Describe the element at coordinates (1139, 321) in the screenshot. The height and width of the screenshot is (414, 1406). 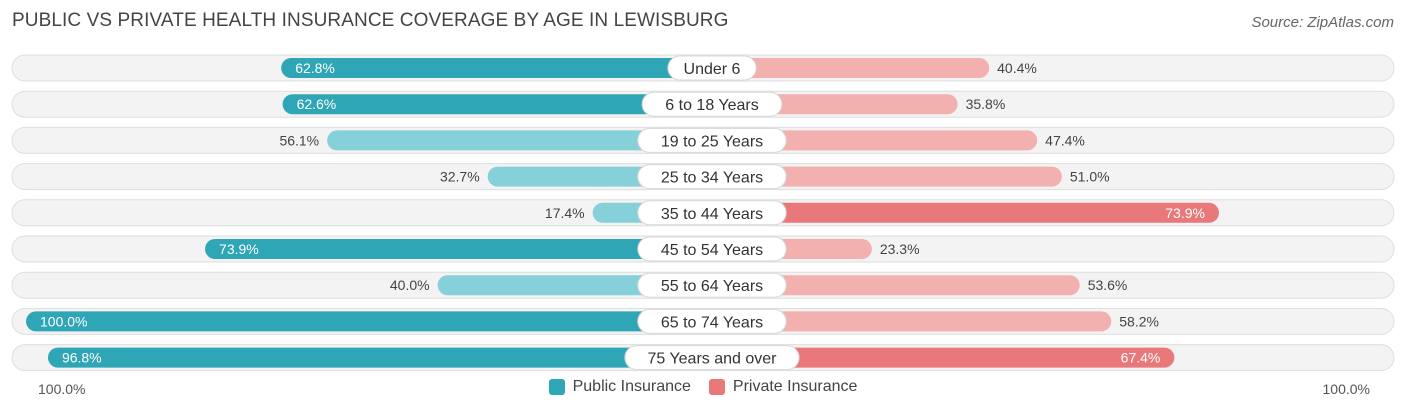
I see `private-value-label: 58.2%` at that location.